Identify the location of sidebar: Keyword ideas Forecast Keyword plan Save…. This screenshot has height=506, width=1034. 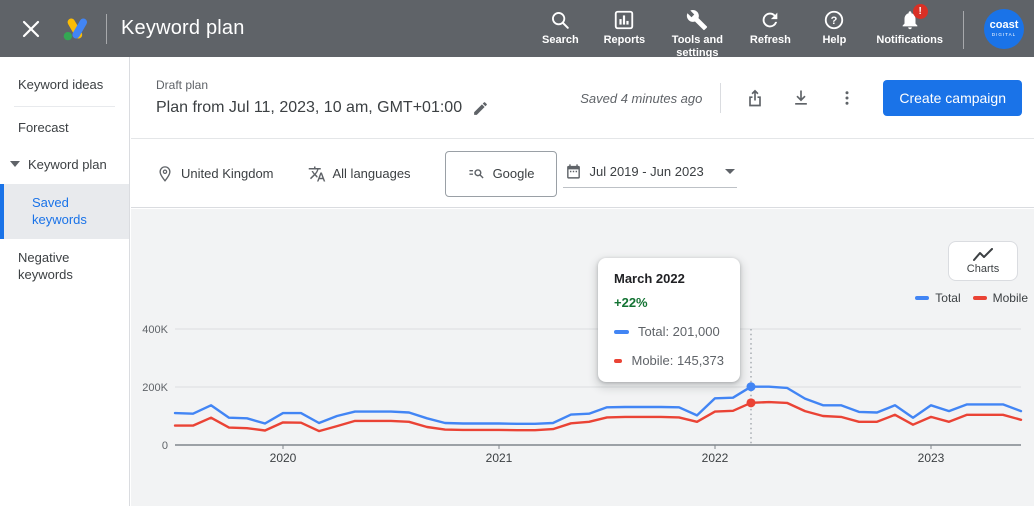
(65, 281).